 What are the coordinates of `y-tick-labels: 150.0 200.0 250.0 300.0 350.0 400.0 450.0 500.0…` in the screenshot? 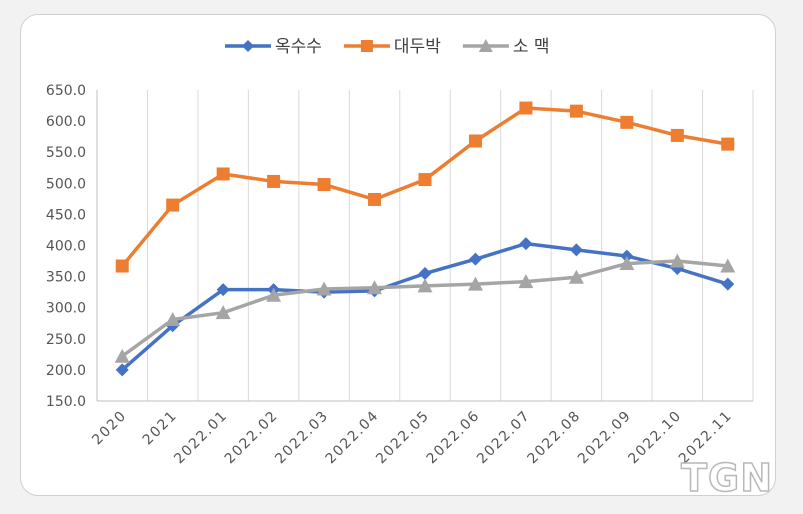 It's located at (66, 246).